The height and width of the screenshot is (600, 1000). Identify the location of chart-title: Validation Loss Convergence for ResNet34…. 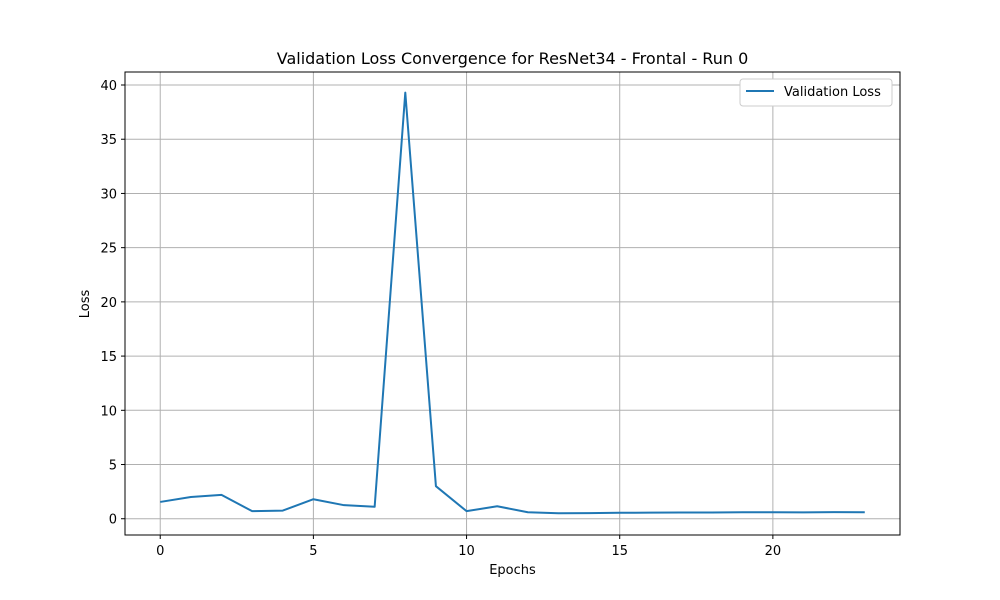
(513, 58).